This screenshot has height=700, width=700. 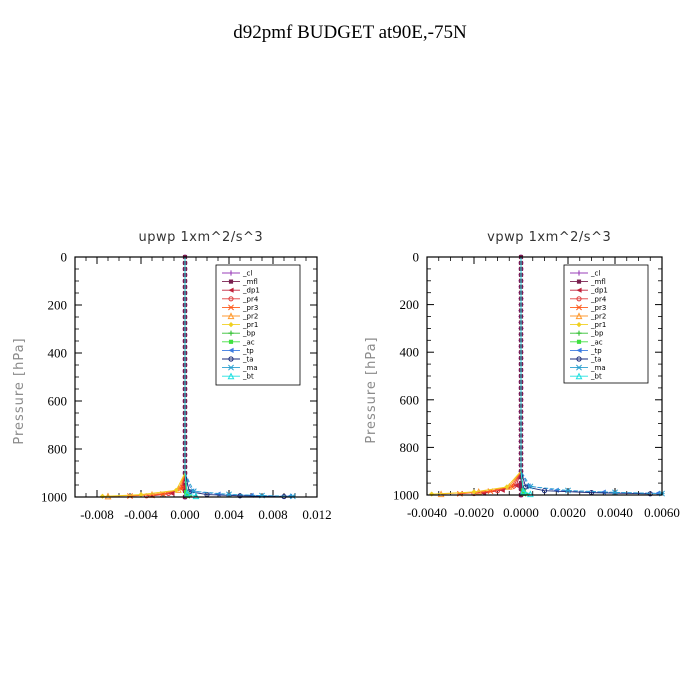 I want to click on x-tick-label: 0.0000, so click(x=521, y=512).